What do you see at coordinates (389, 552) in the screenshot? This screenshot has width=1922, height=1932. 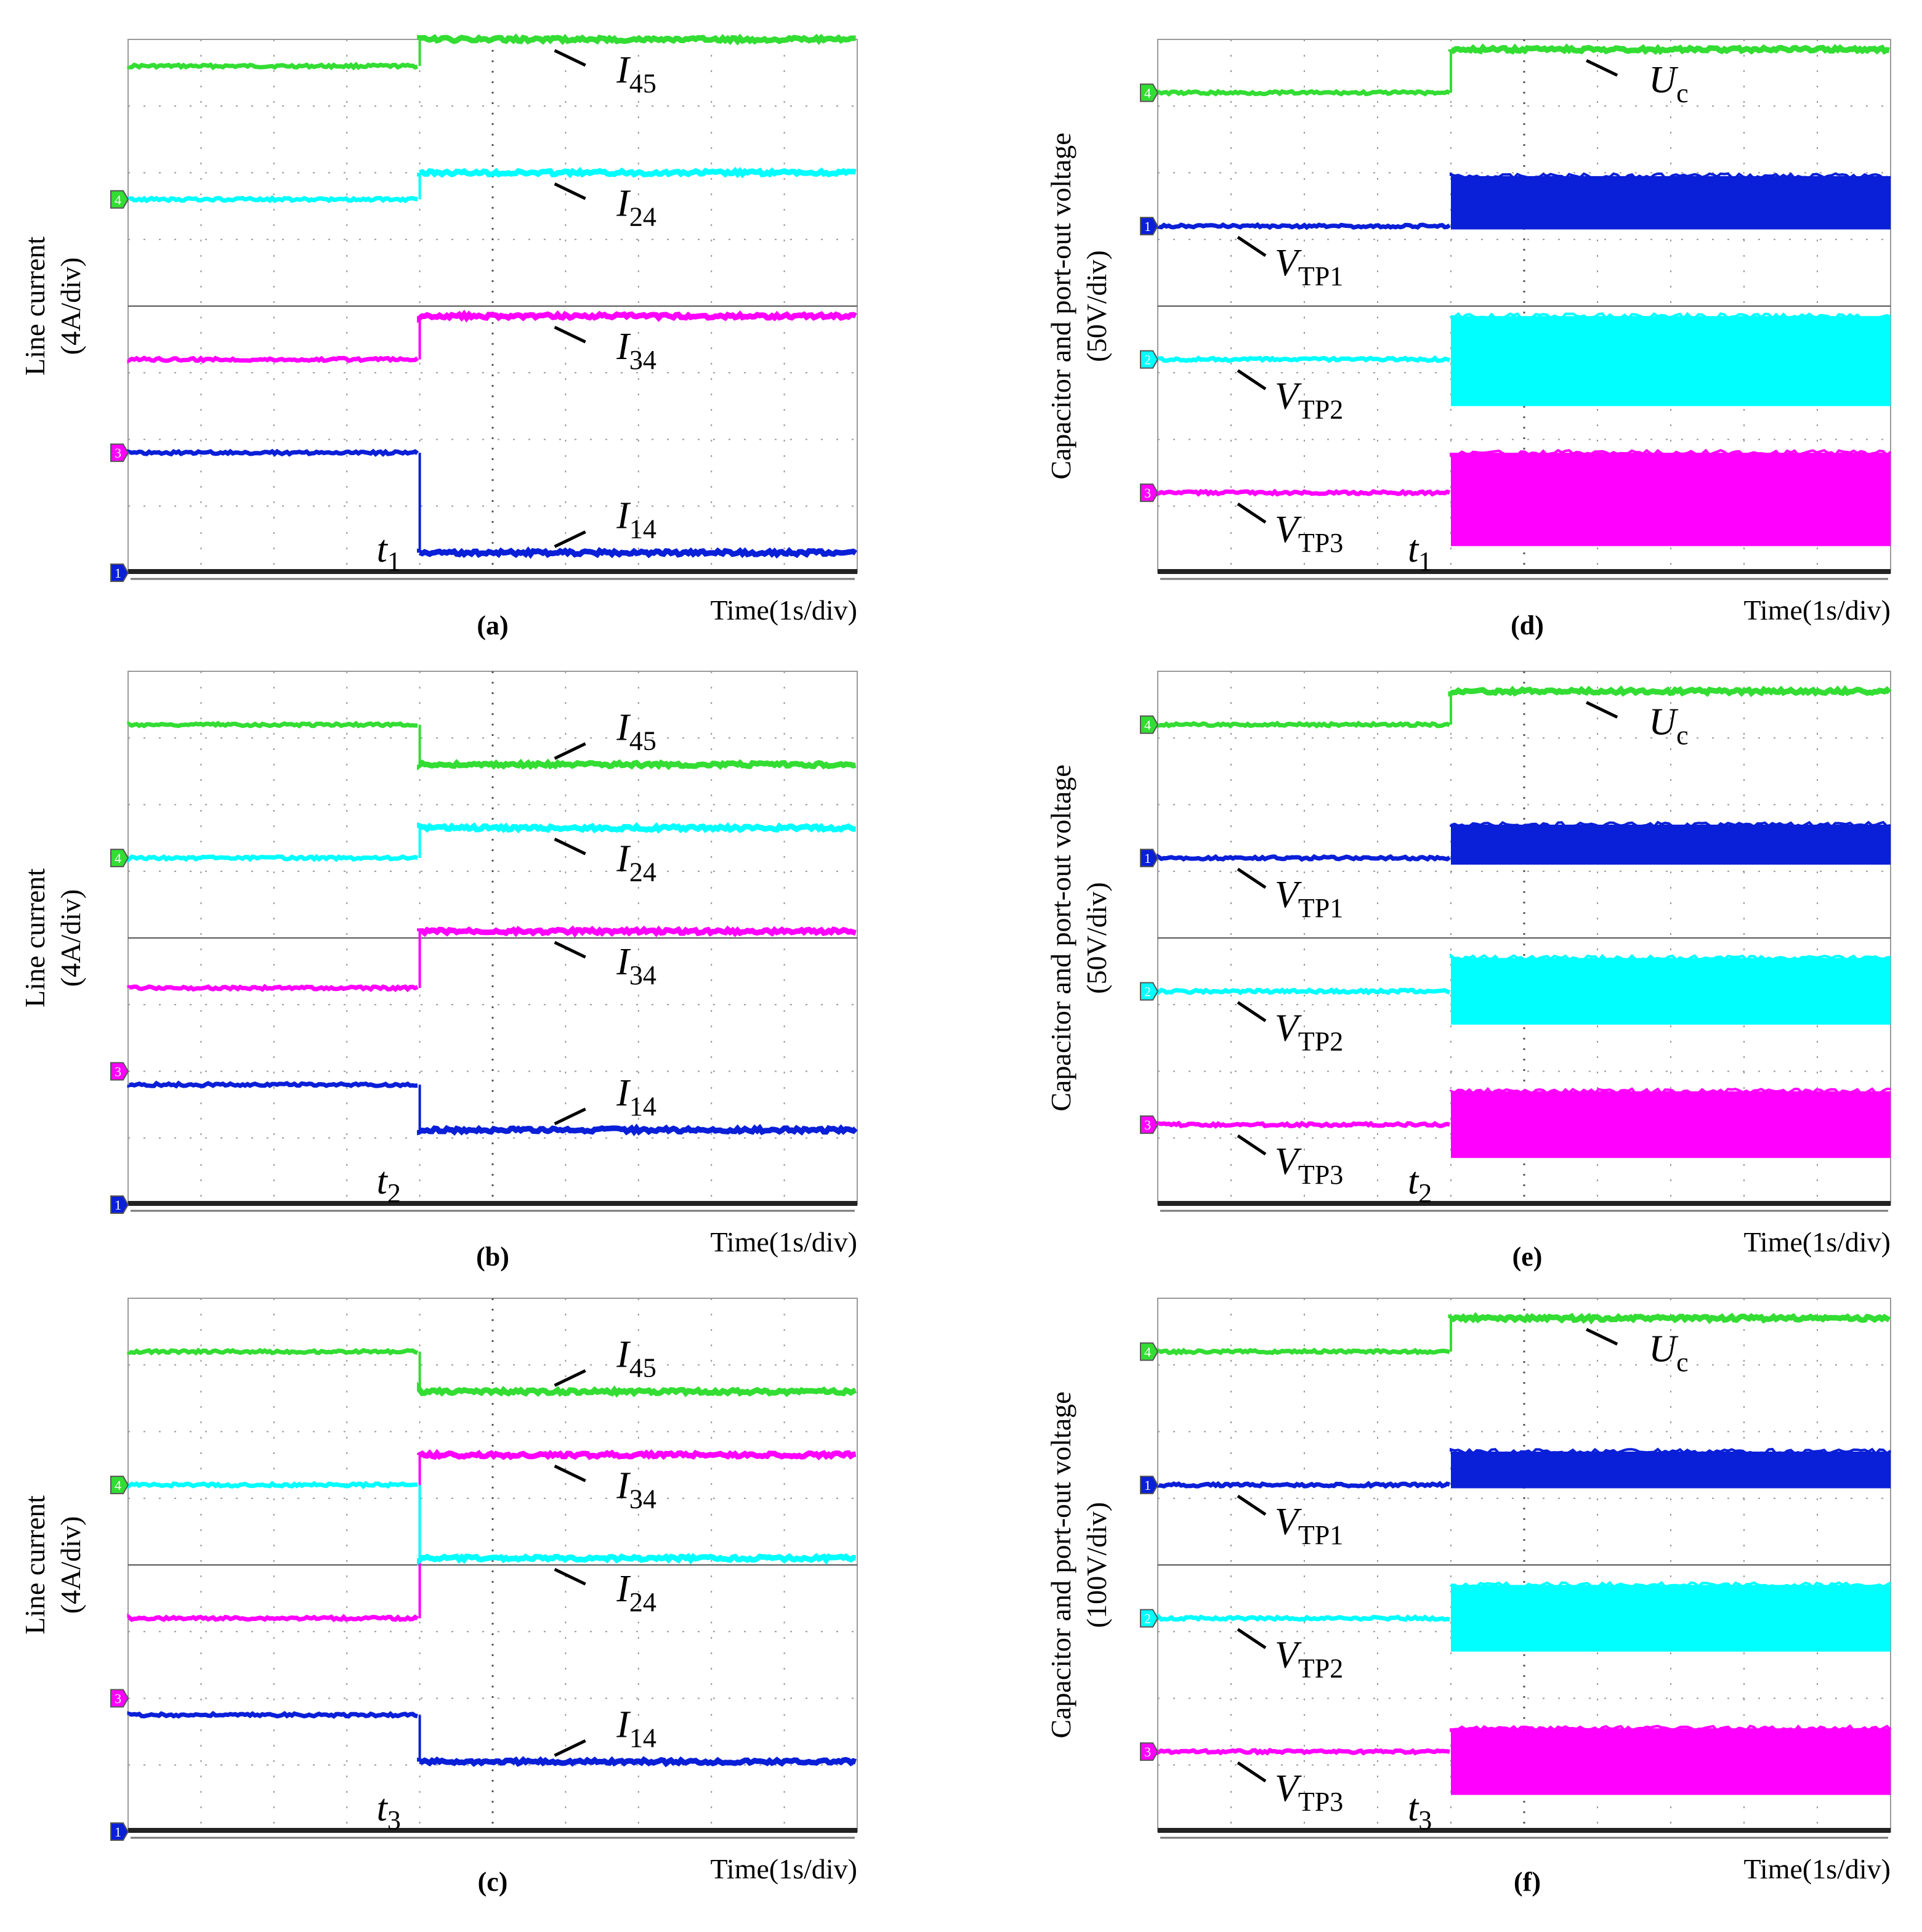 I see `event-label: t1` at bounding box center [389, 552].